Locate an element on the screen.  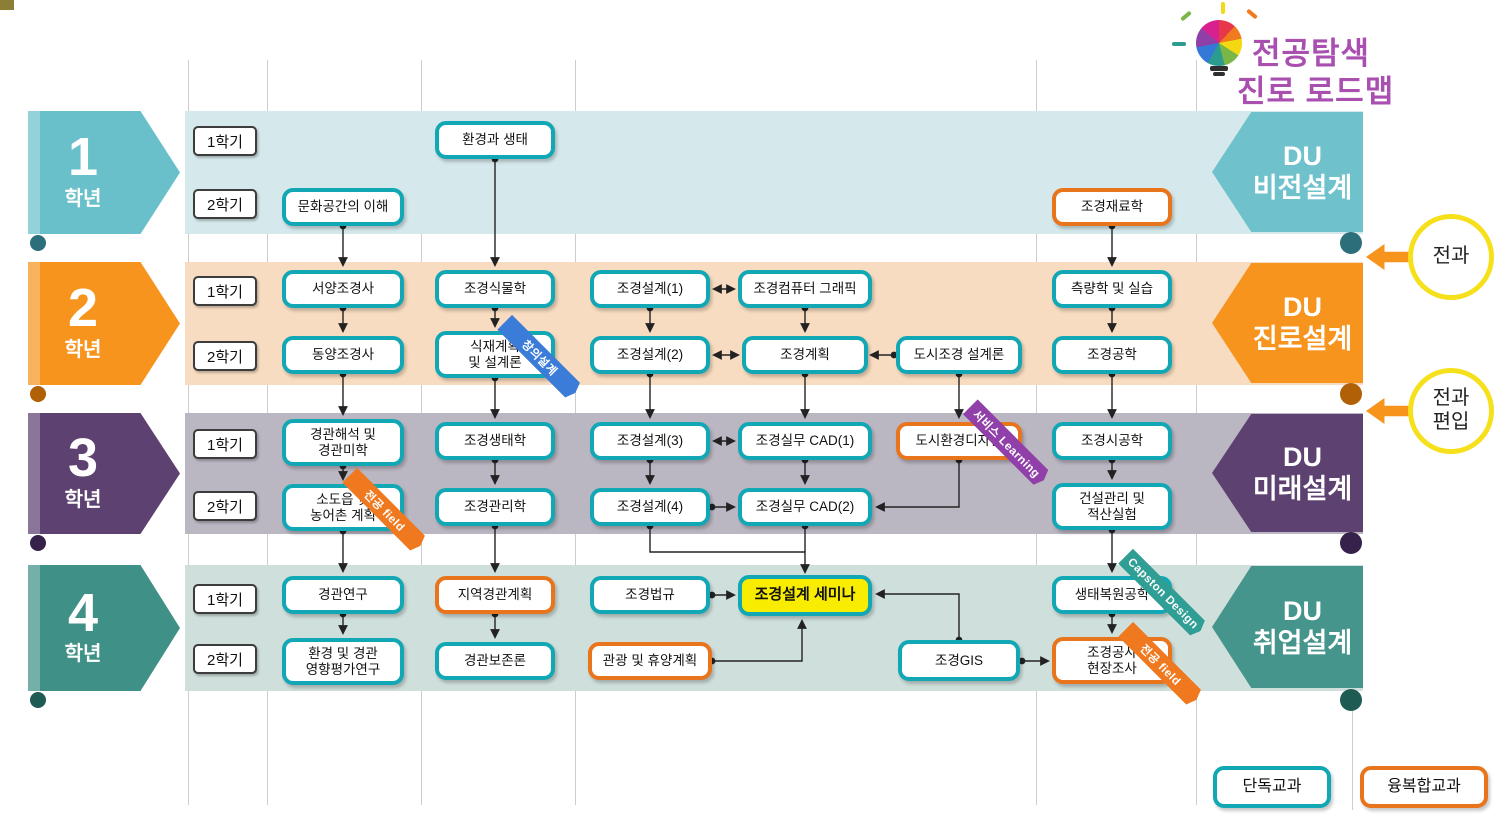
year-2-banner: 2 학년 is located at coordinates (104, 323).